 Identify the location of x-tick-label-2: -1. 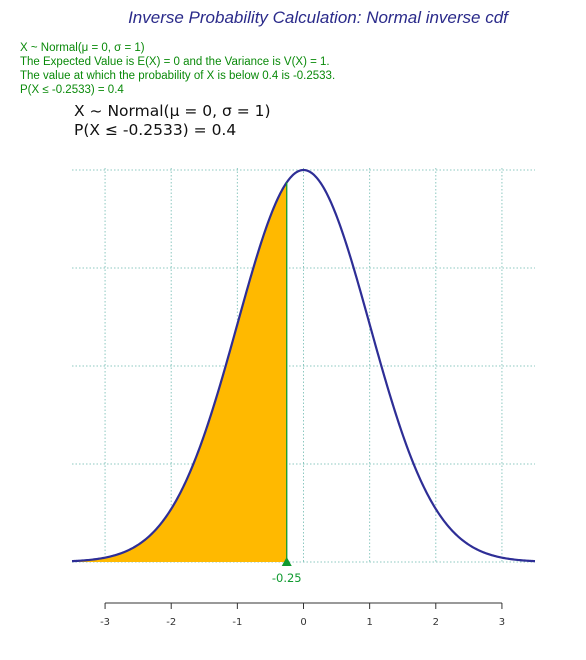
(237, 622).